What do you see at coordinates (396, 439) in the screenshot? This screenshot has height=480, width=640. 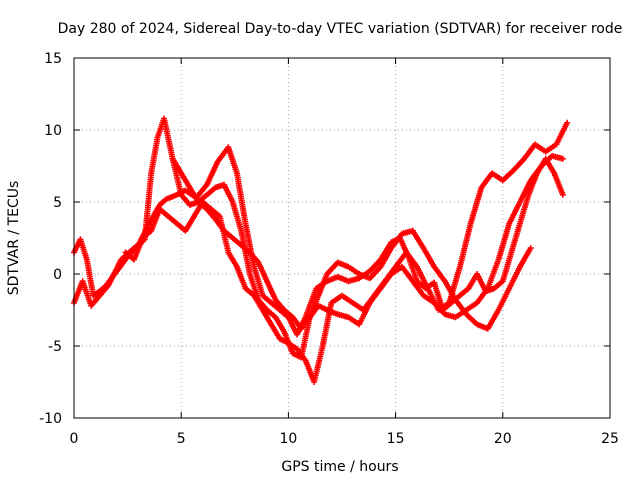 I see `x-tick-label: 15` at bounding box center [396, 439].